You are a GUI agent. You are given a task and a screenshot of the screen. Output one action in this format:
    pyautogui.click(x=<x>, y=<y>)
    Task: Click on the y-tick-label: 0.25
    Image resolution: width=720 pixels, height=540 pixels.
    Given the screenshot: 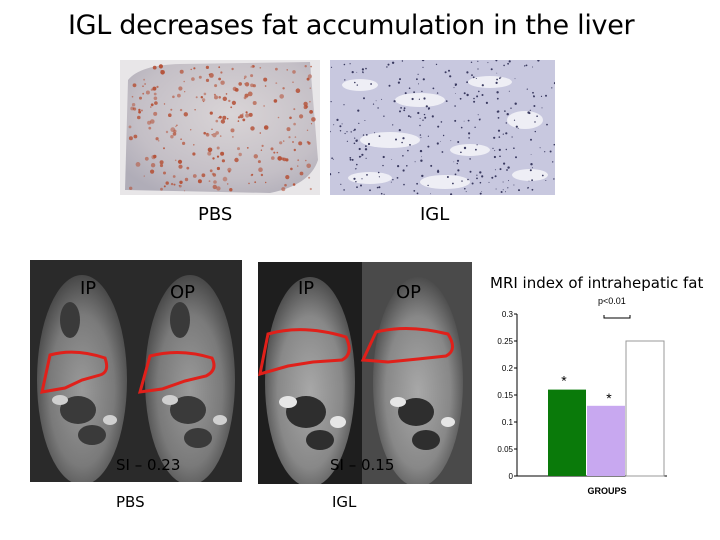 What is the action you would take?
    pyautogui.click(x=505, y=341)
    